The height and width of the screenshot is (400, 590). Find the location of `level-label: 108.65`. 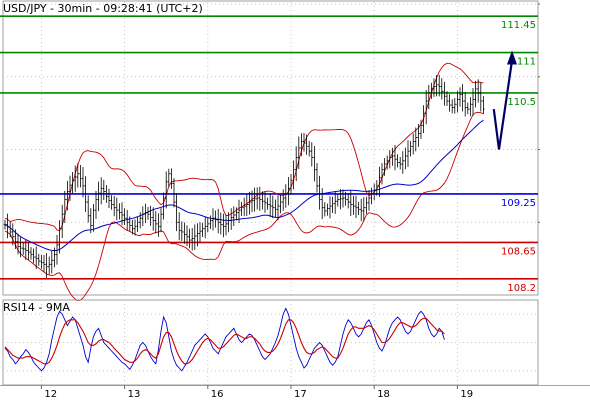

level-label: 108.65 is located at coordinates (518, 251).